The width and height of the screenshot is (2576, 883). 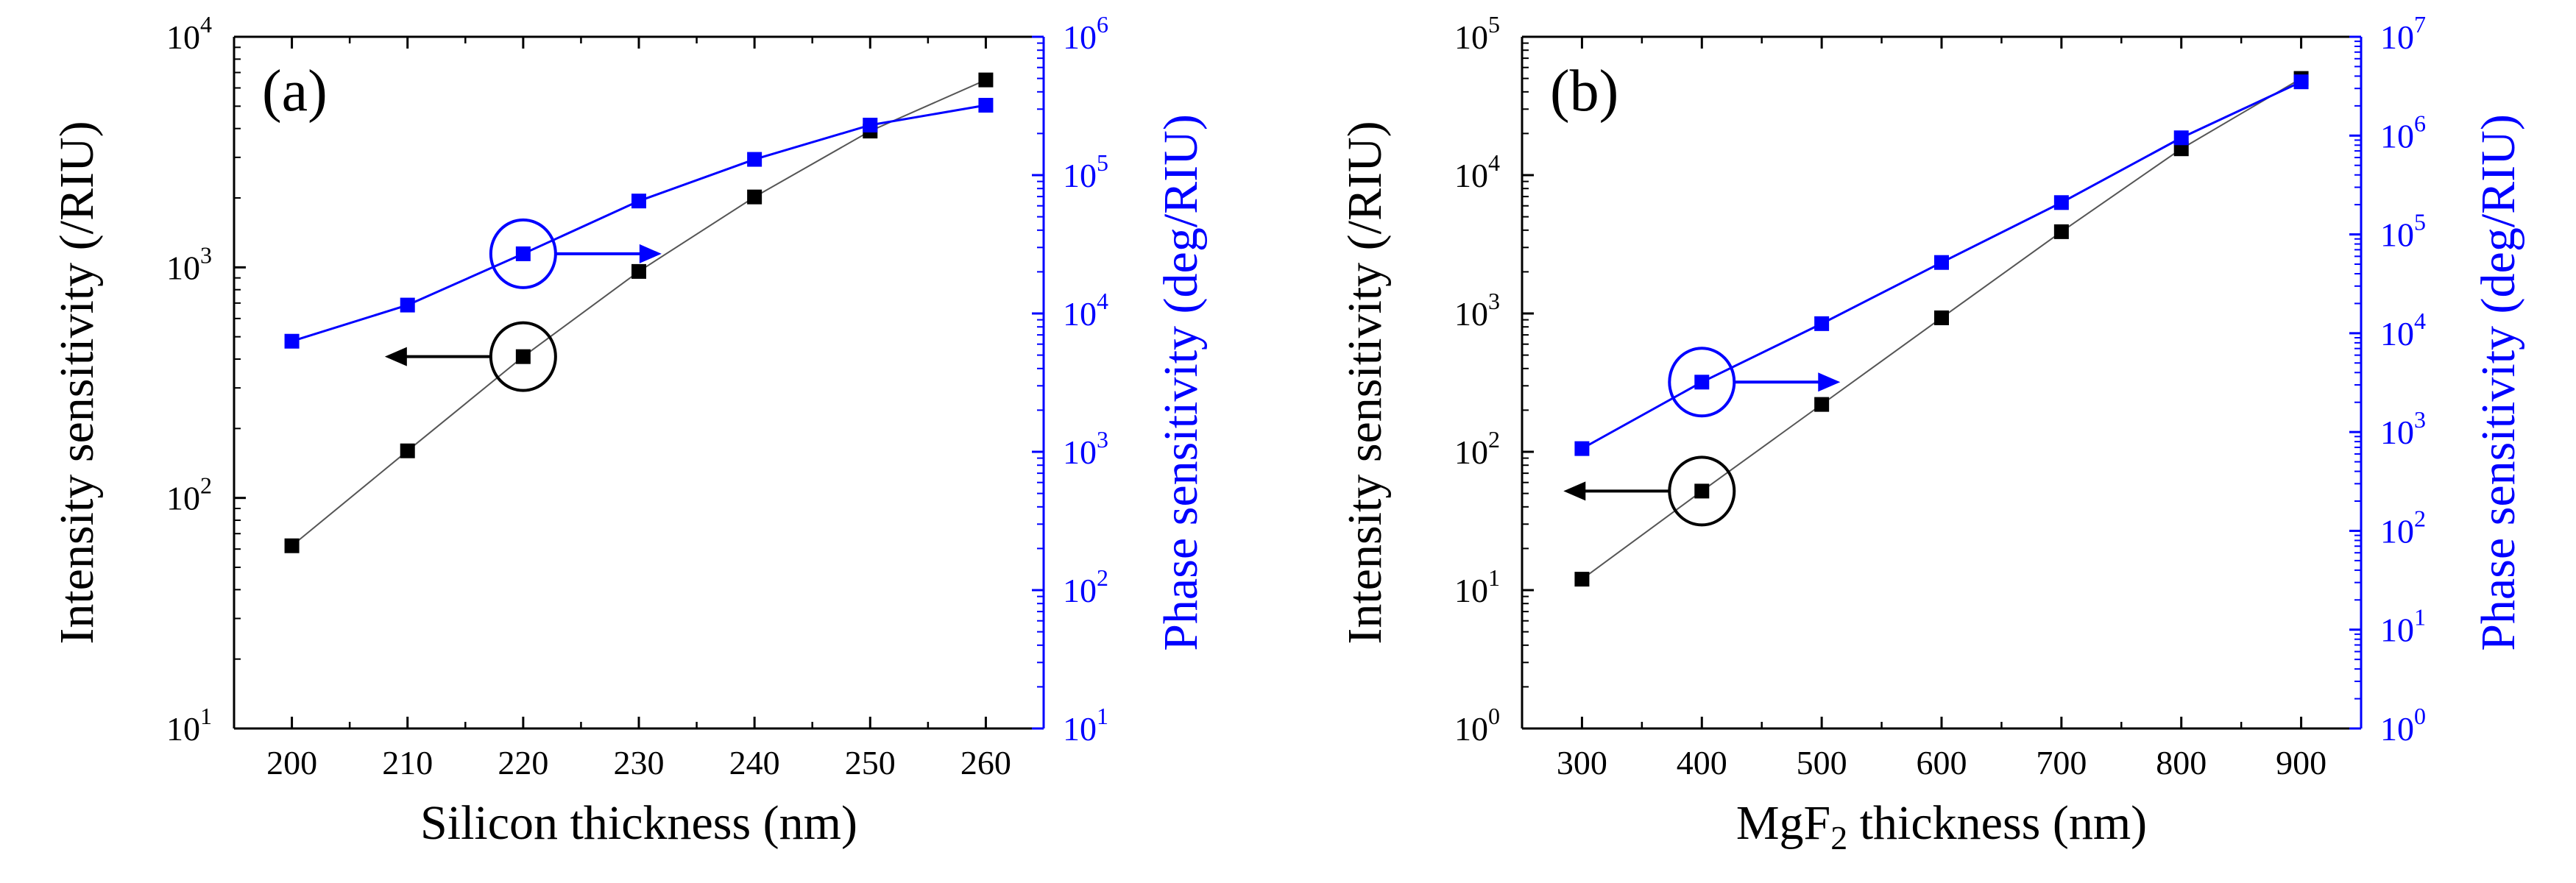 What do you see at coordinates (1584, 91) in the screenshot?
I see `panel-label: (b)` at bounding box center [1584, 91].